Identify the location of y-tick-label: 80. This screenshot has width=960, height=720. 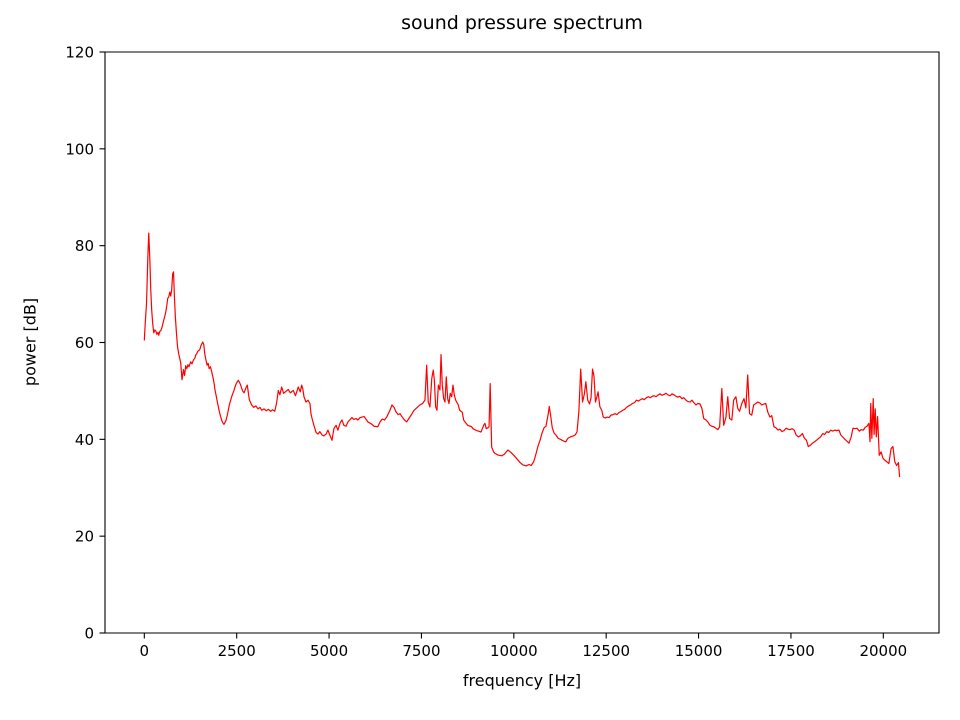
(84, 246).